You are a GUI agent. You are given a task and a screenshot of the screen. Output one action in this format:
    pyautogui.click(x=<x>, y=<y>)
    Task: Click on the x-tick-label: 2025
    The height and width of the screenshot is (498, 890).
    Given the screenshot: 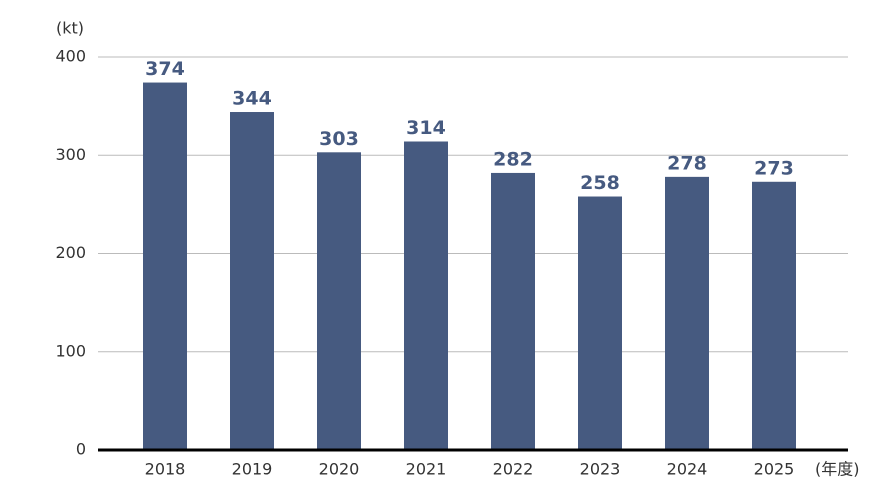 What is the action you would take?
    pyautogui.click(x=774, y=469)
    